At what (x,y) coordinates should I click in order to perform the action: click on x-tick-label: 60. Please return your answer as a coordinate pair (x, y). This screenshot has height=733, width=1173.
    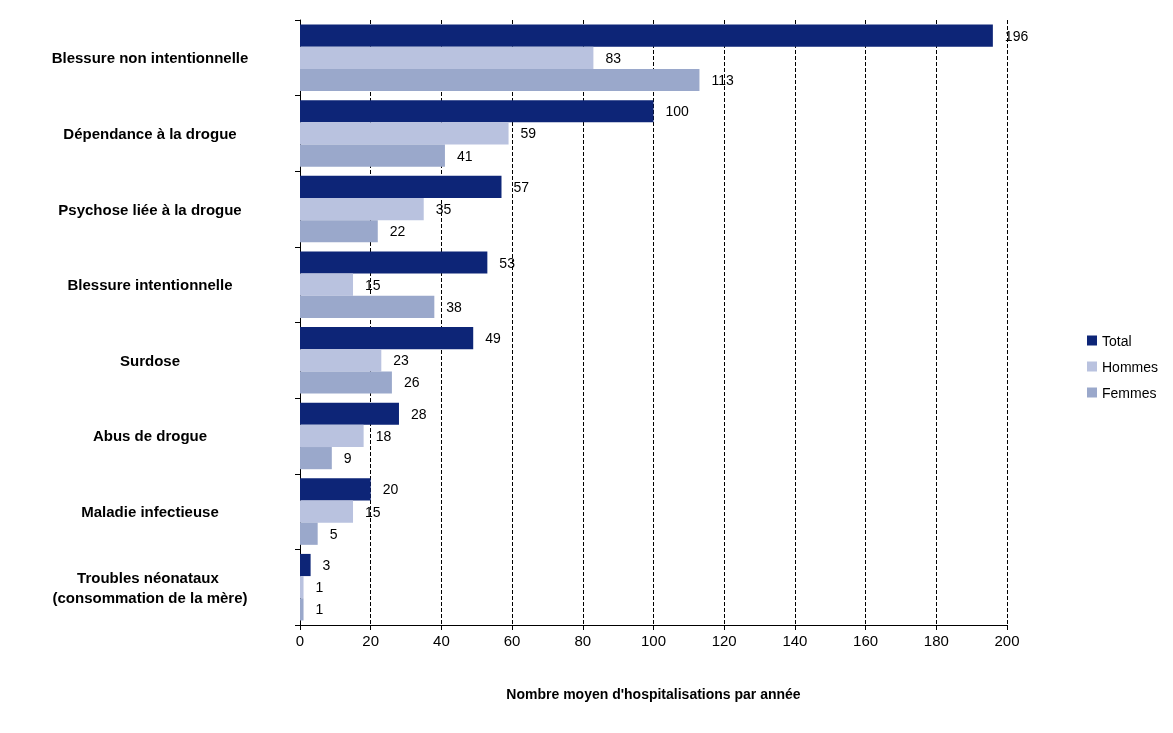
    Looking at the image, I should click on (512, 640).